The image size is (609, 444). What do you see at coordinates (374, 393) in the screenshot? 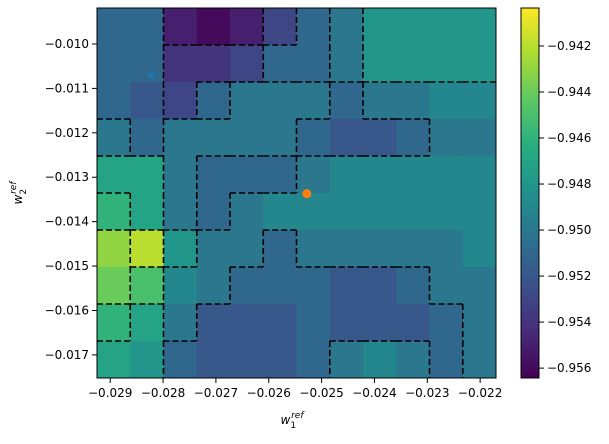
I see `x-tick-label: −0.024` at bounding box center [374, 393].